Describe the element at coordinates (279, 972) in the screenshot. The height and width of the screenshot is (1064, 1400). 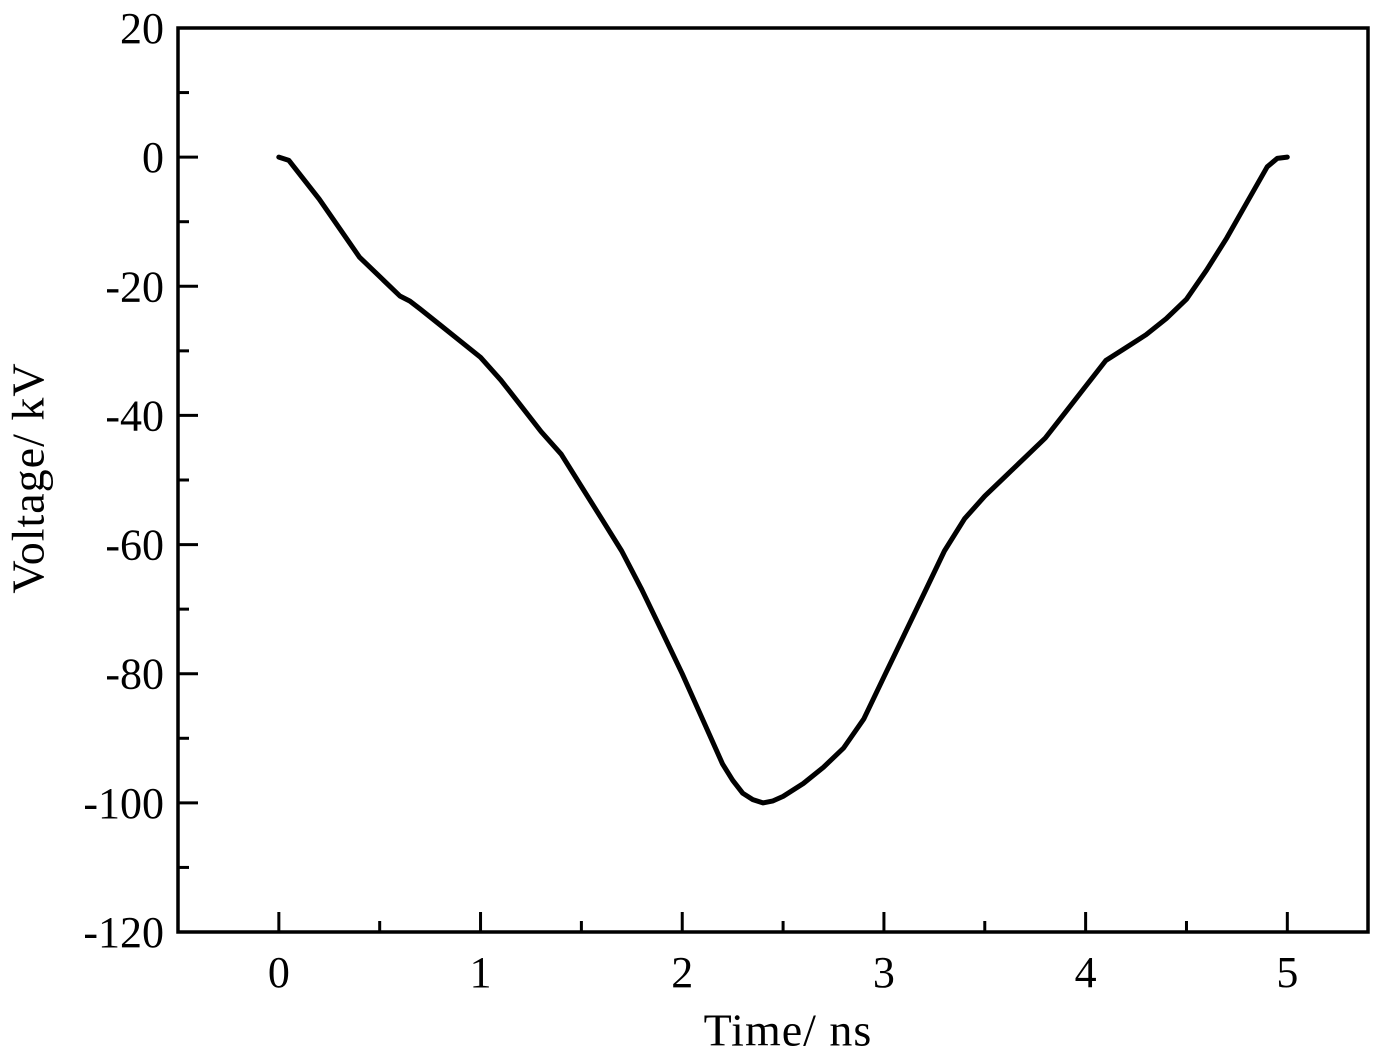
I see `x-tick-label: 0` at that location.